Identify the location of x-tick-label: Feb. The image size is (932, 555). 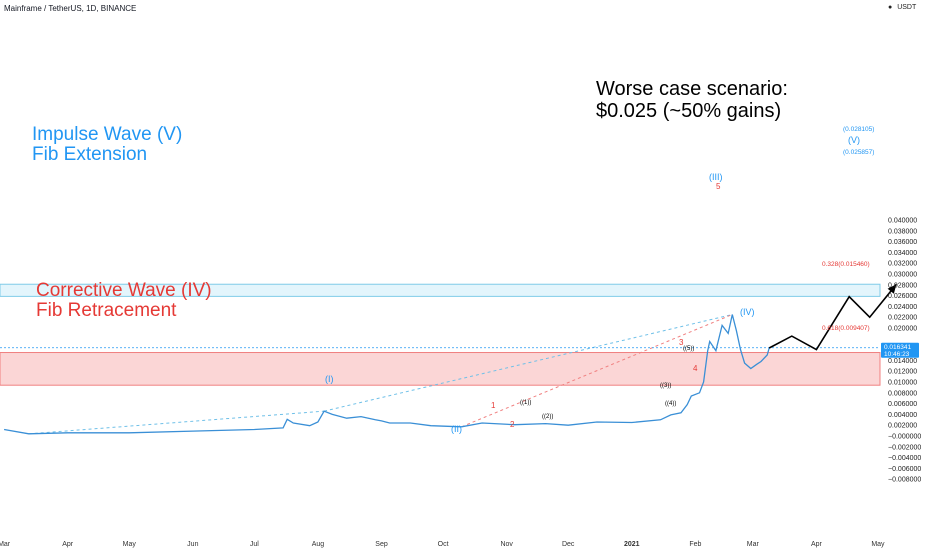
(695, 544).